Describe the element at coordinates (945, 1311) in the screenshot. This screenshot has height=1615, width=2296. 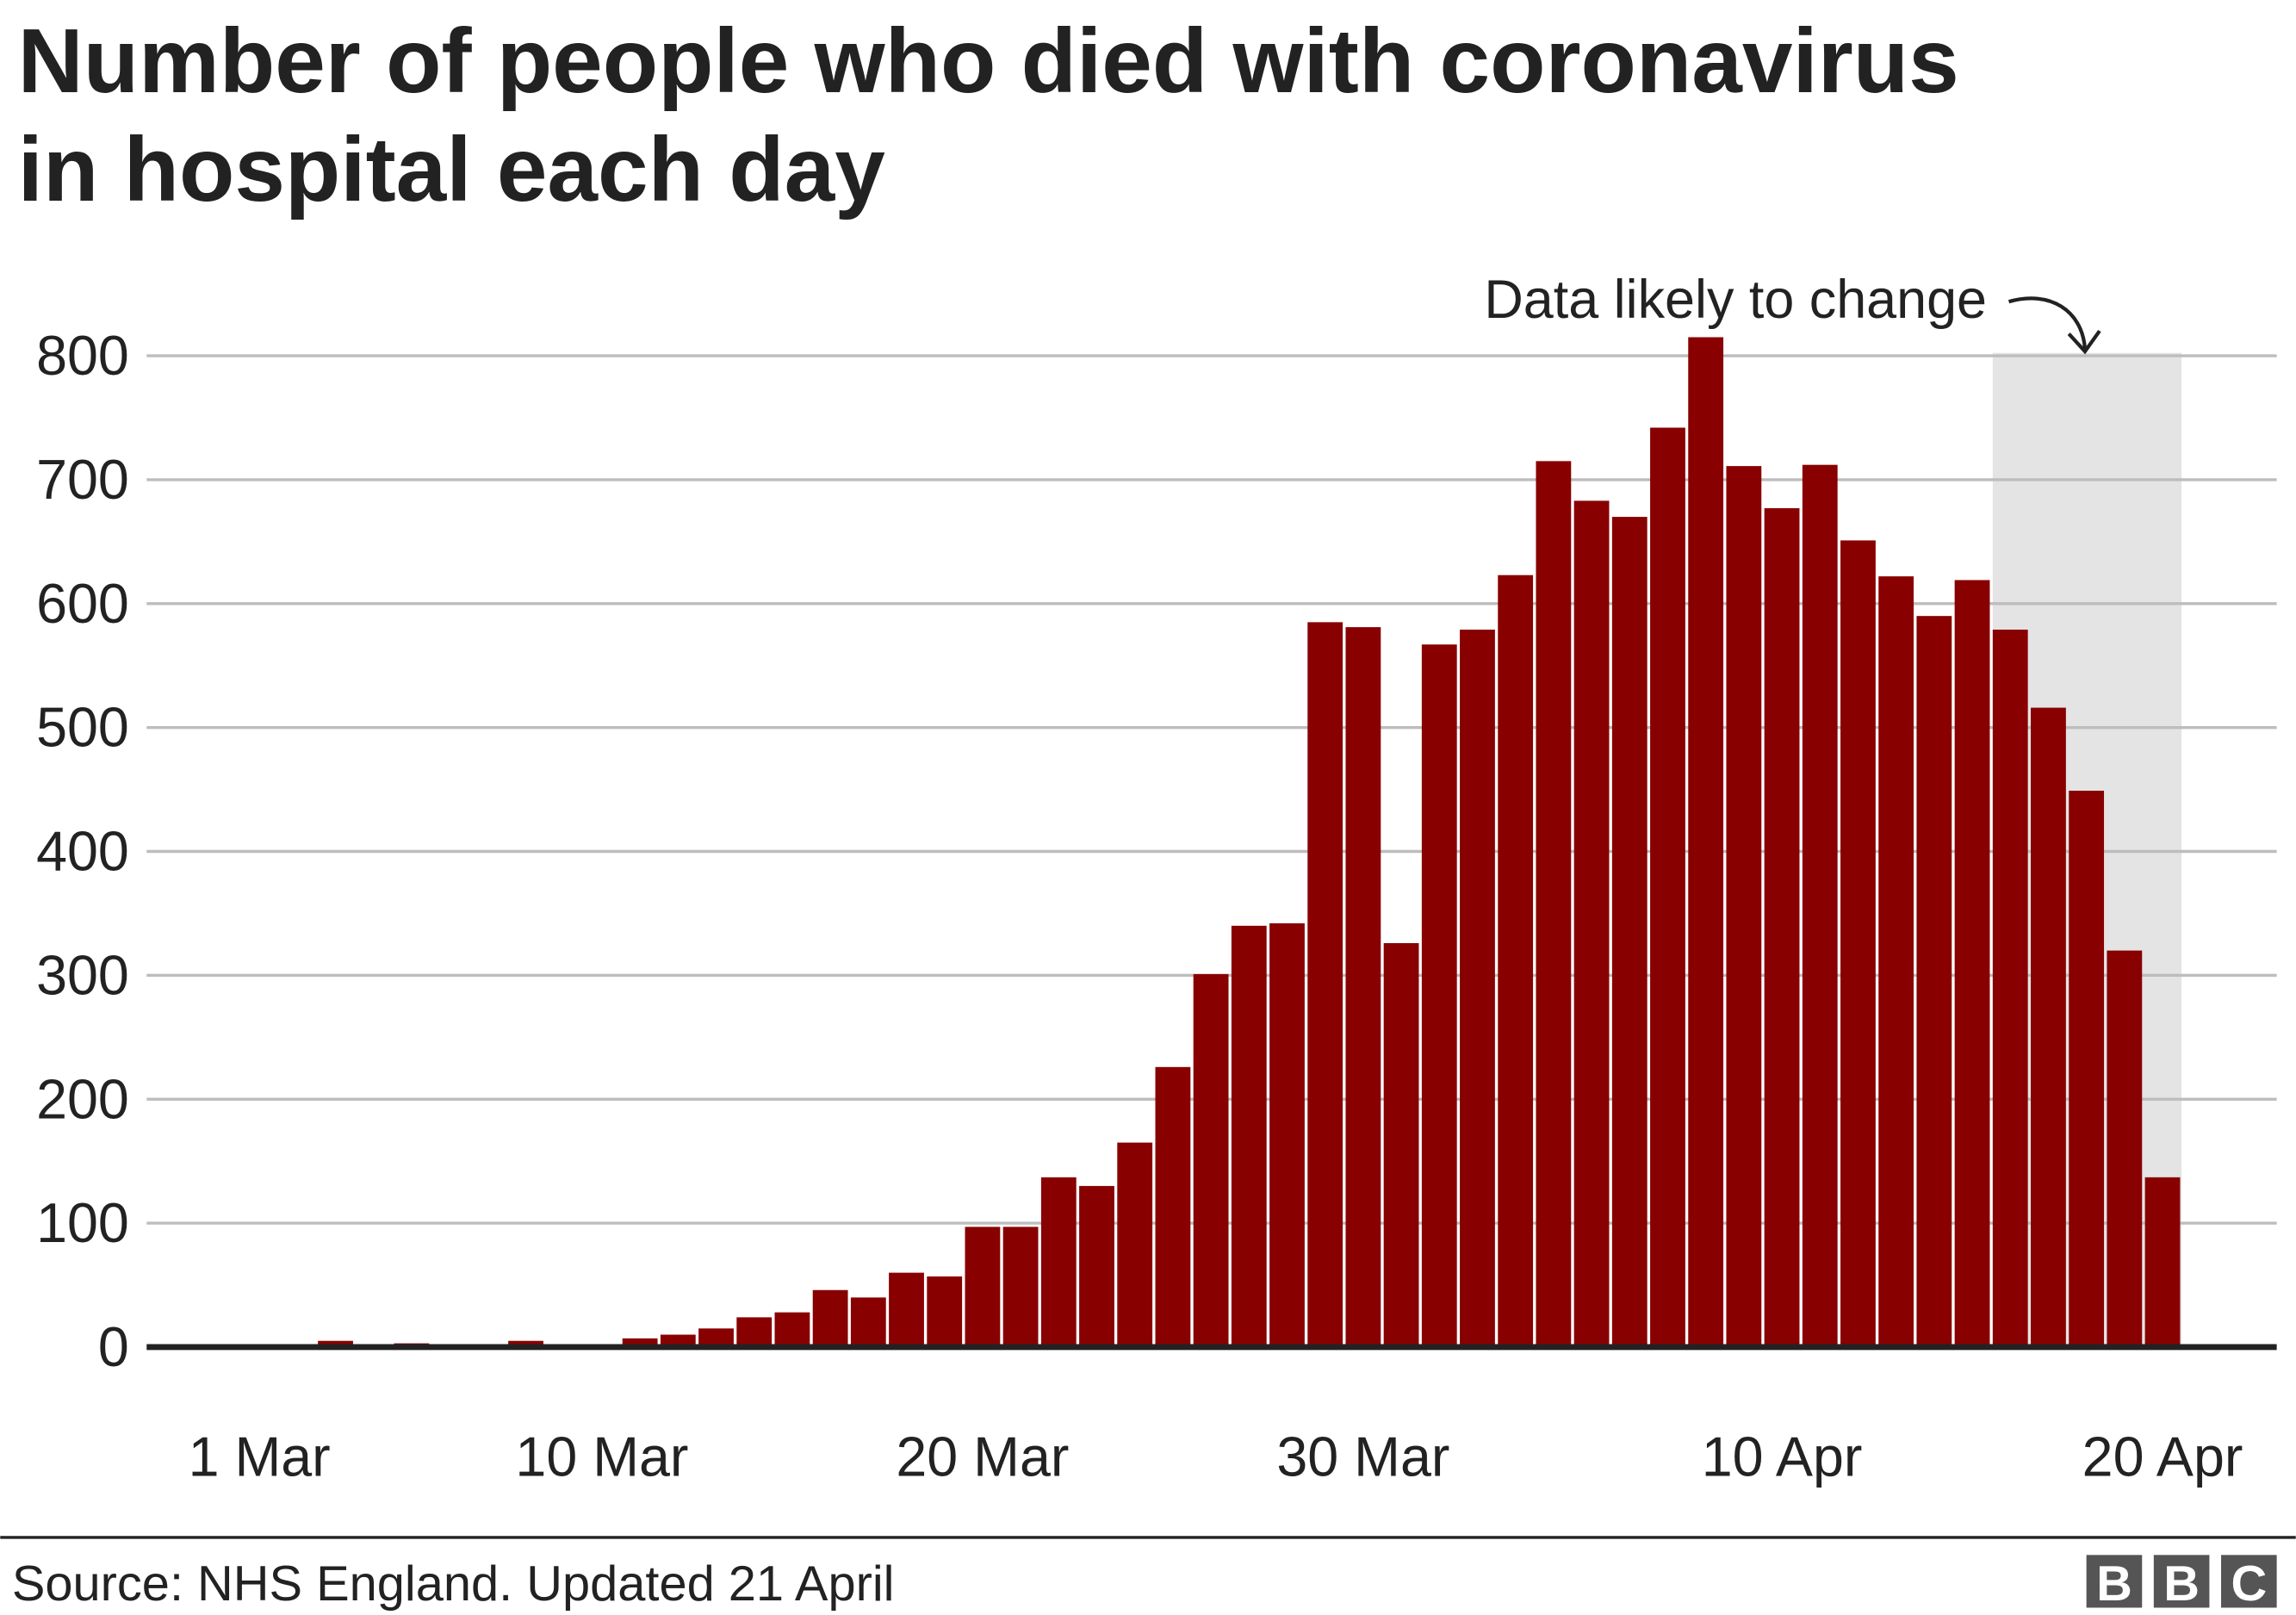
I see `bar-19-mar` at that location.